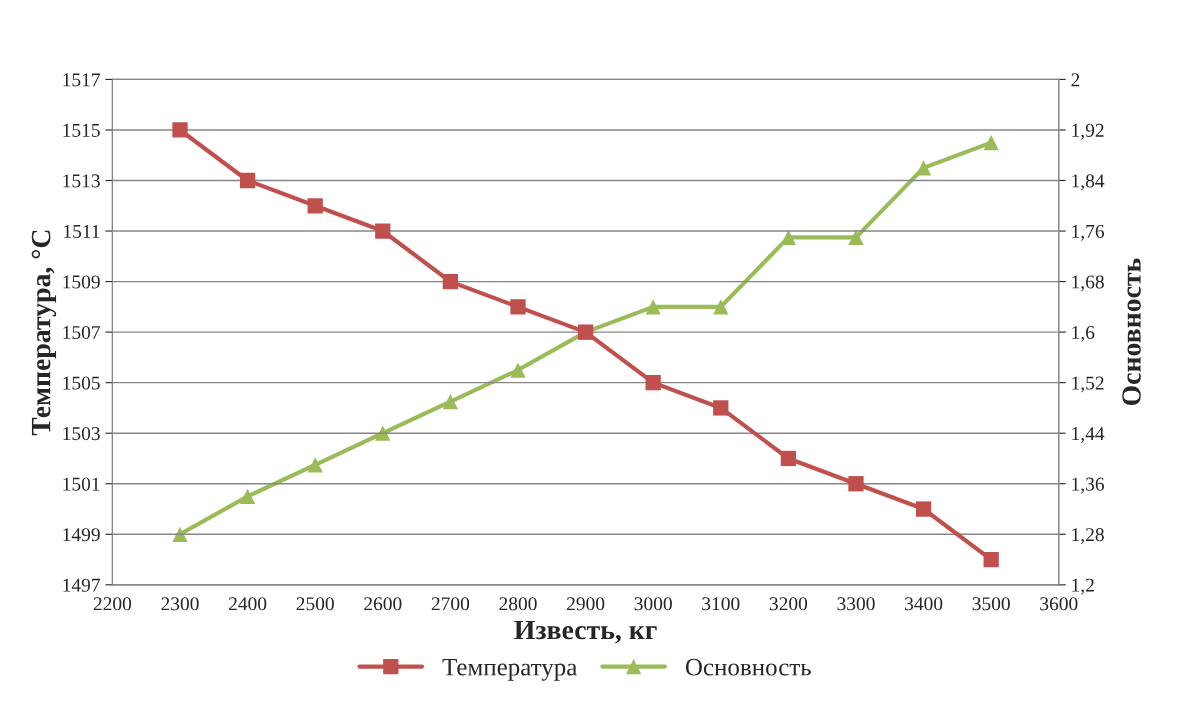 The height and width of the screenshot is (722, 1183). I want to click on x-tick-label: 3500, so click(991, 604).